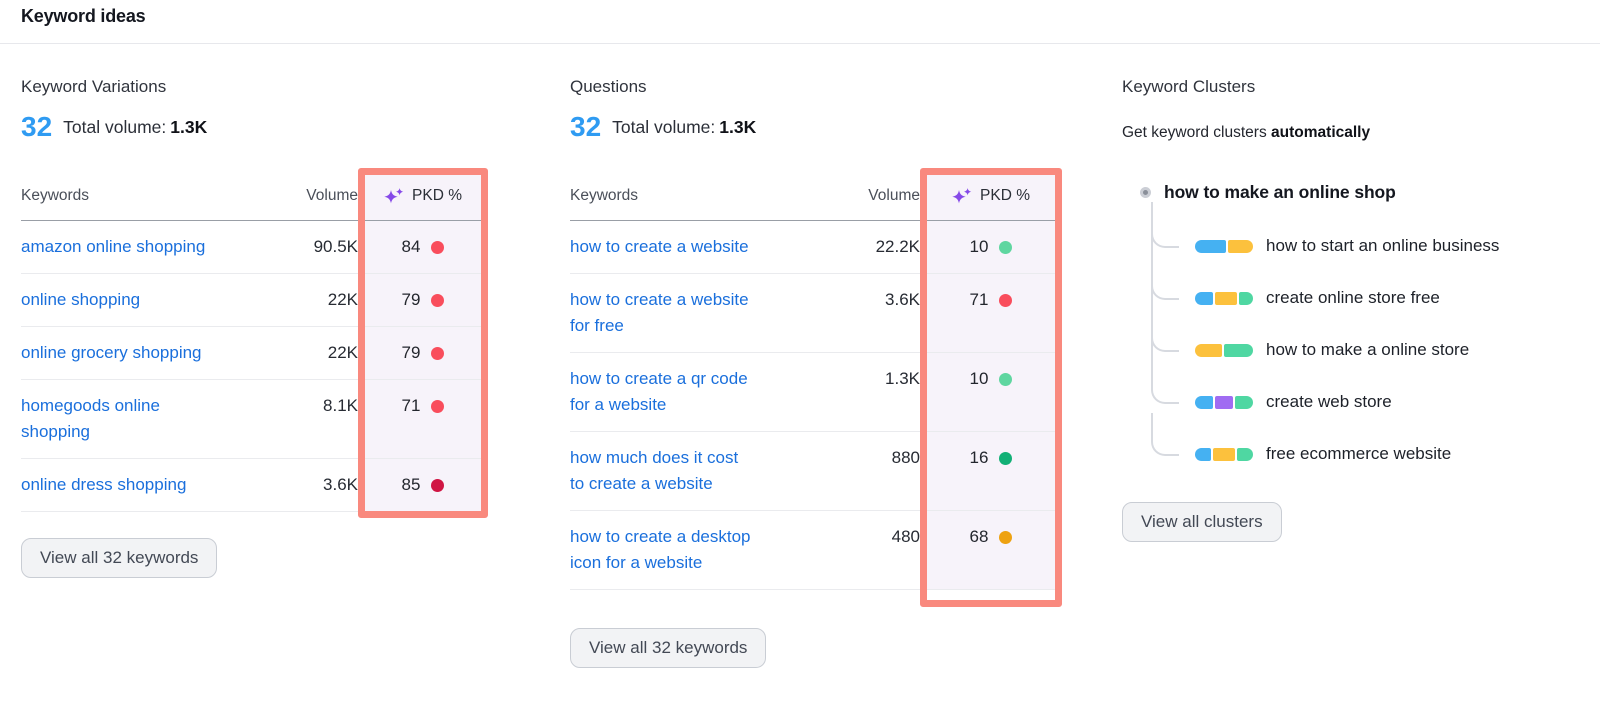 The image size is (1600, 702). What do you see at coordinates (423, 485) in the screenshot?
I see `pkd-inner: 85` at bounding box center [423, 485].